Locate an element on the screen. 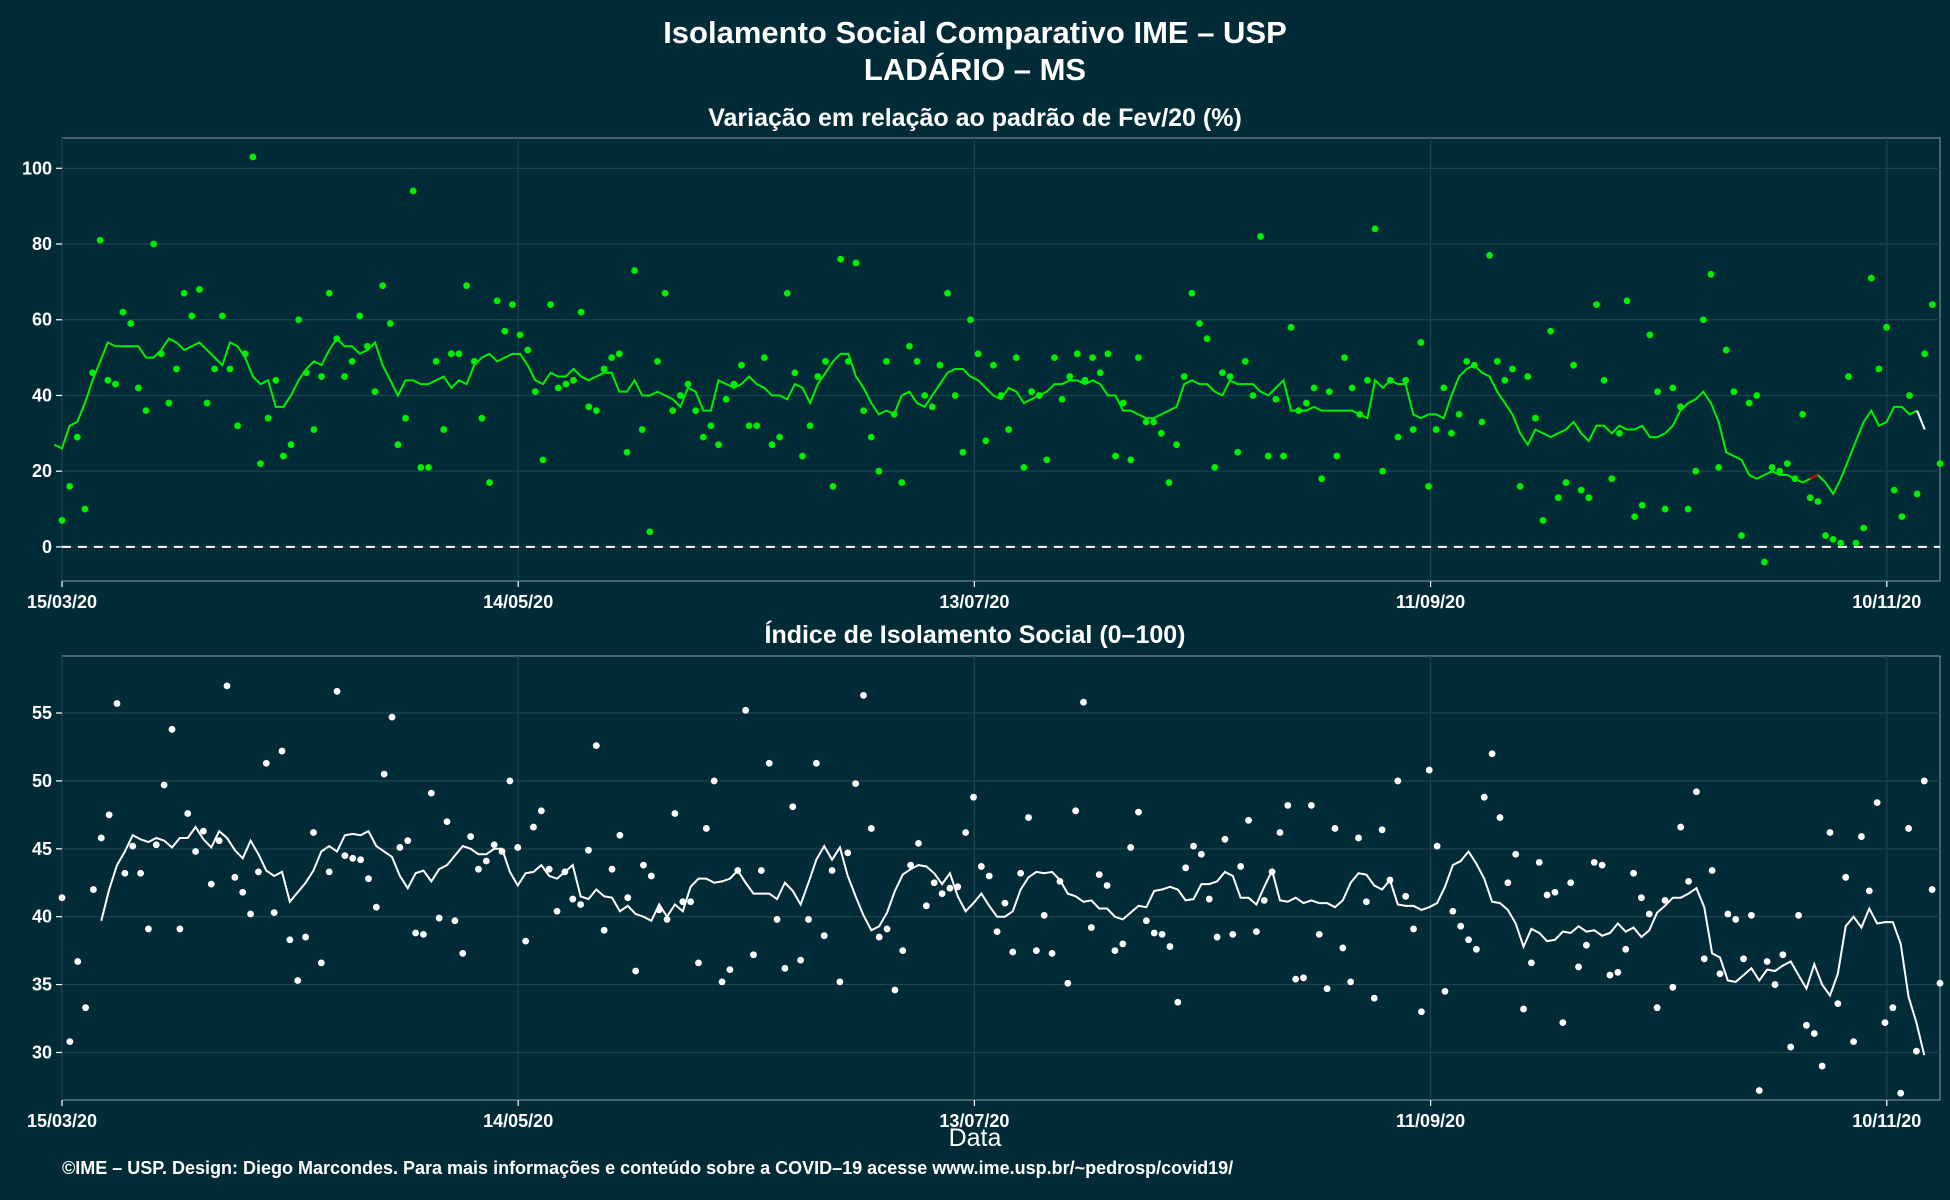 The width and height of the screenshot is (1950, 1200). p1-y-tick-label: 20 is located at coordinates (42, 471).